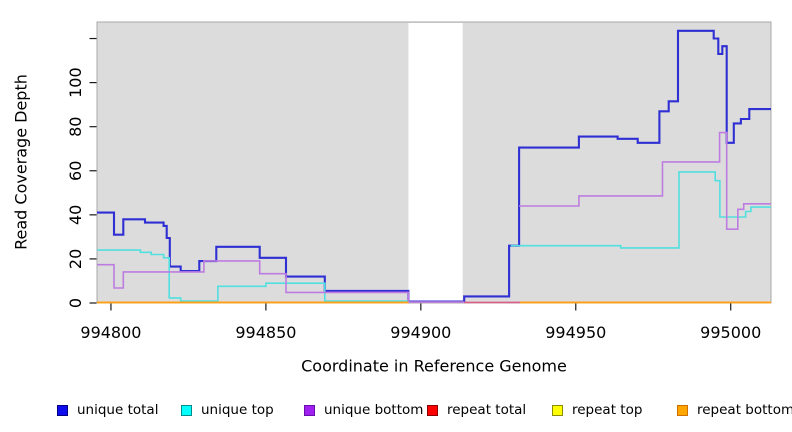  I want to click on y-axis: 0 20 40 60 80 100, so click(81, 172).